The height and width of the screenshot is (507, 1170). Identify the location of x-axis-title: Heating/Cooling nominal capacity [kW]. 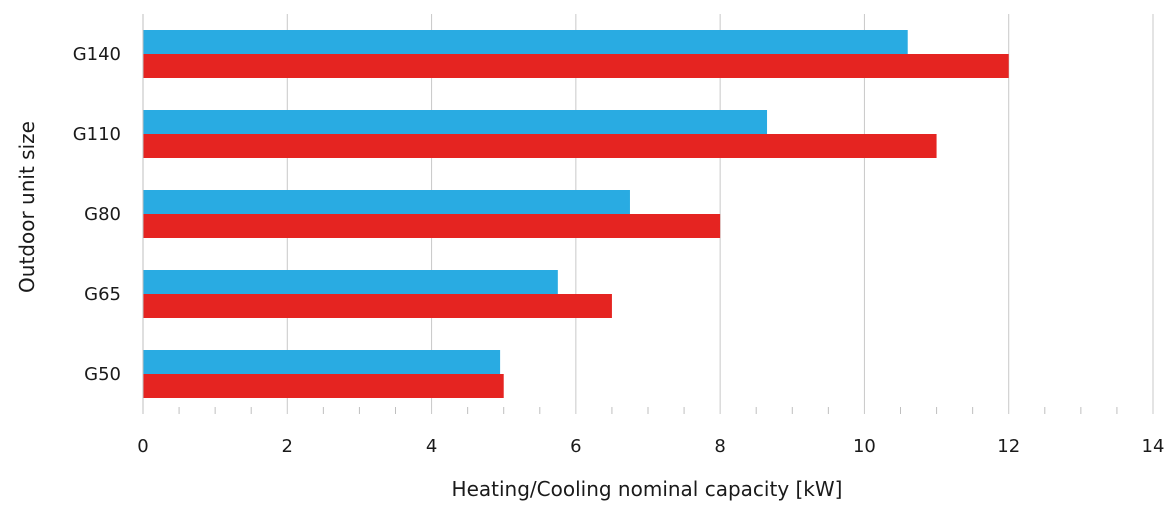
(647, 489).